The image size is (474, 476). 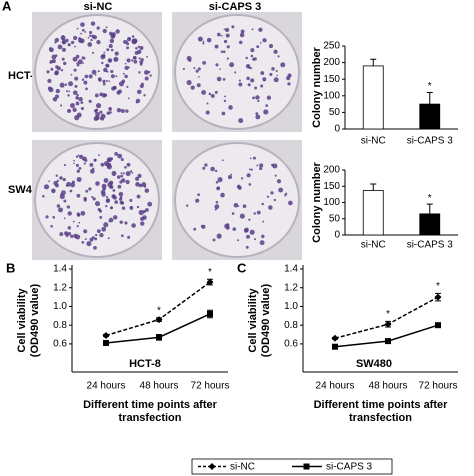 What do you see at coordinates (237, 200) in the screenshot?
I see `dish` at bounding box center [237, 200].